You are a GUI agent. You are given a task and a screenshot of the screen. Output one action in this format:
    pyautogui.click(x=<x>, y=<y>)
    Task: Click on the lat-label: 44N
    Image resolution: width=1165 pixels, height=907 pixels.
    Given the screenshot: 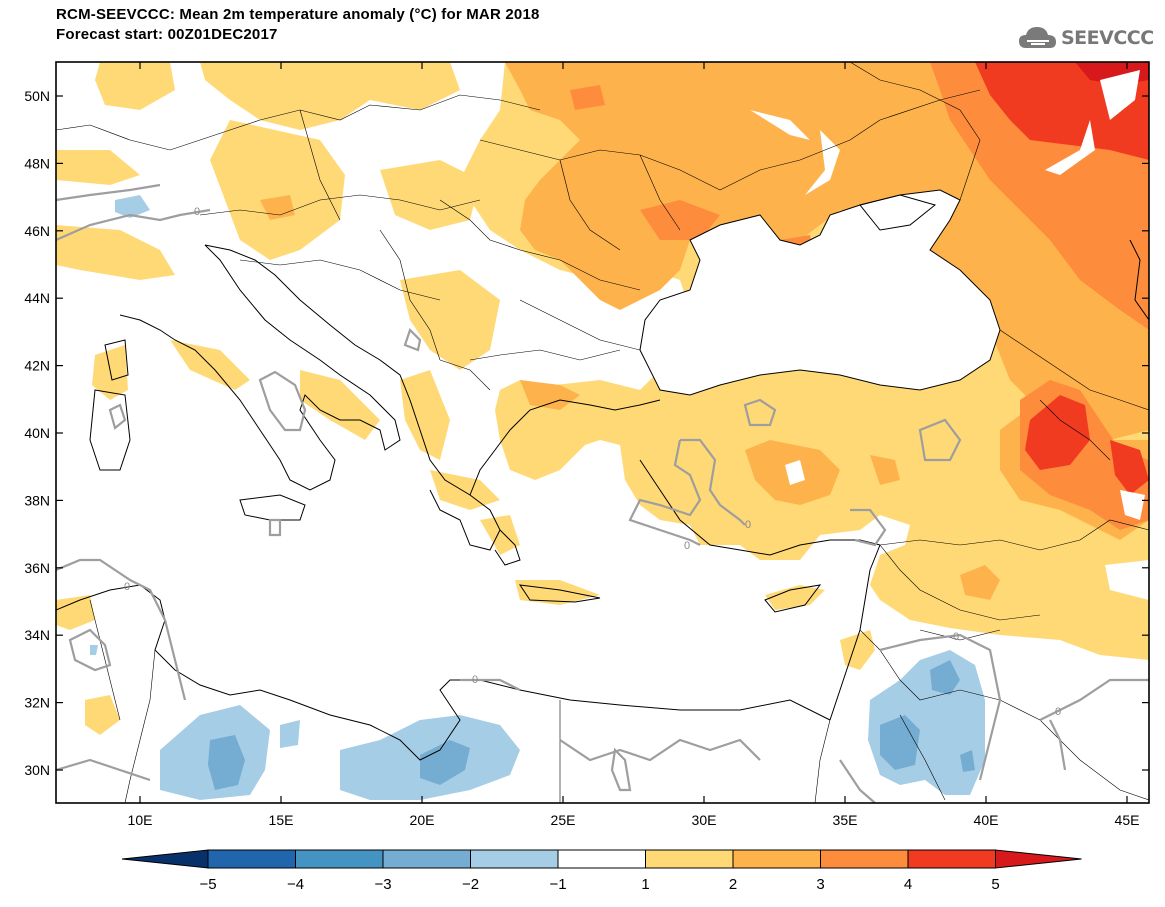 What is the action you would take?
    pyautogui.click(x=37, y=298)
    